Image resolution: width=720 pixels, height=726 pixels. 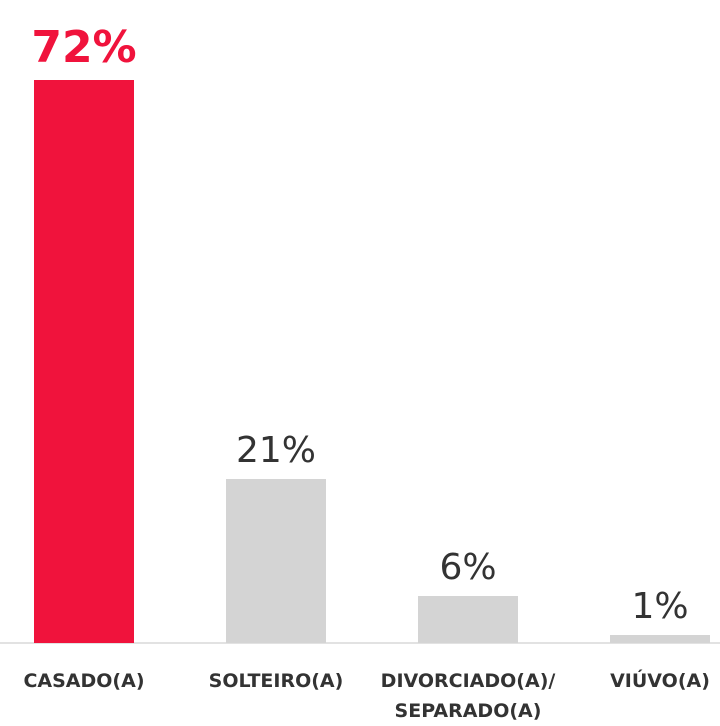 I want to click on x-tick-label: CASADO(A), so click(x=84, y=681).